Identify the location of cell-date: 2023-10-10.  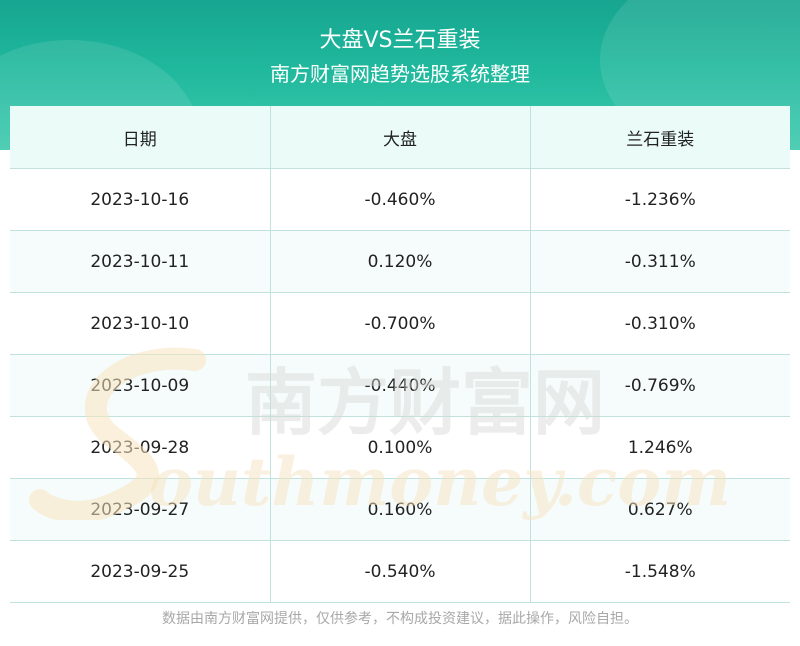
(140, 323).